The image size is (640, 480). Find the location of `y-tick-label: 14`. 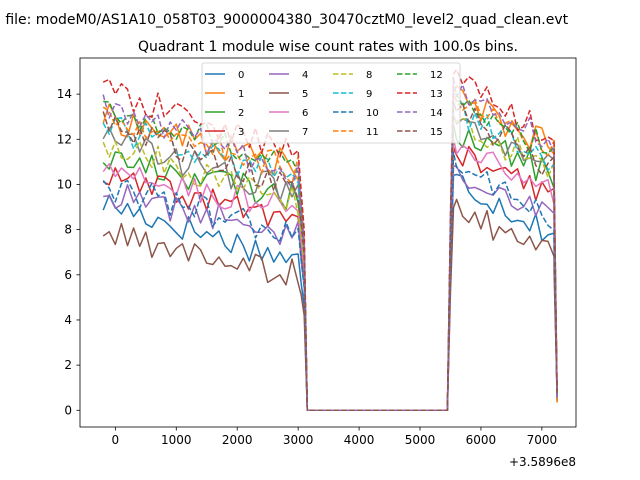

y-tick-label: 14 is located at coordinates (64, 94).